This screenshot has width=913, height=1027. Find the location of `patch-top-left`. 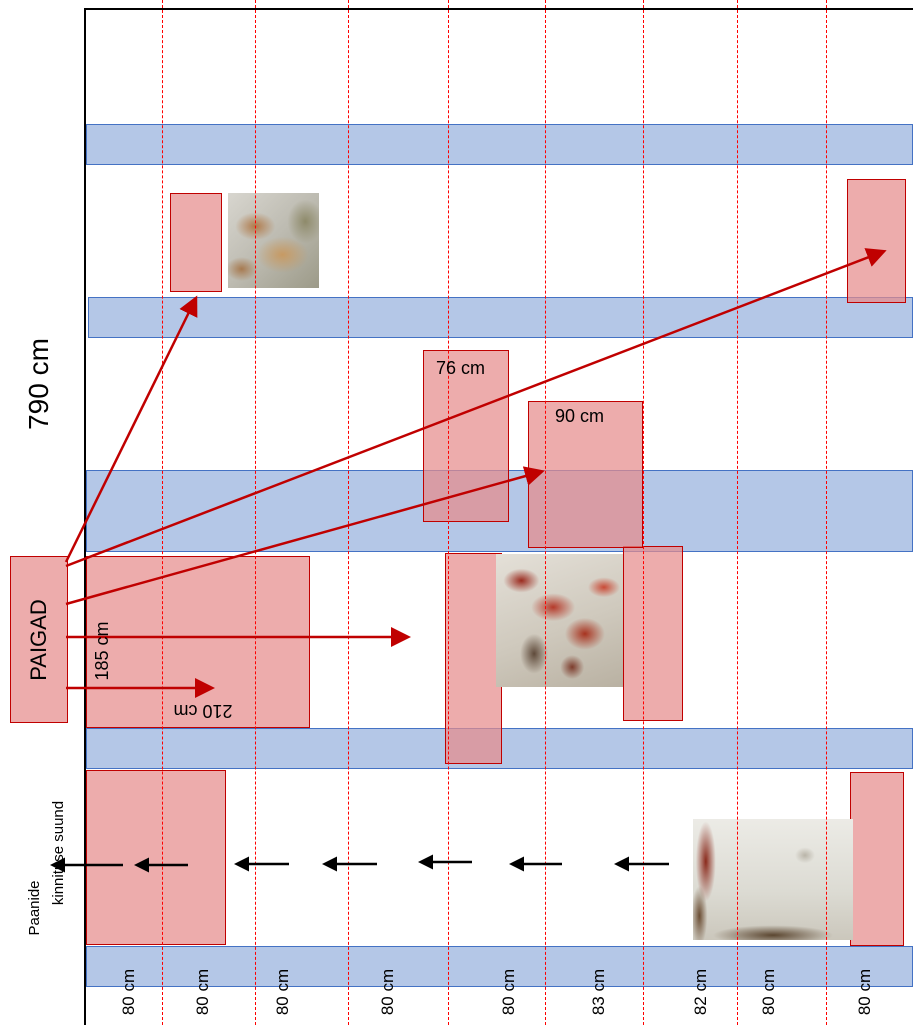

patch-top-left is located at coordinates (196, 242).